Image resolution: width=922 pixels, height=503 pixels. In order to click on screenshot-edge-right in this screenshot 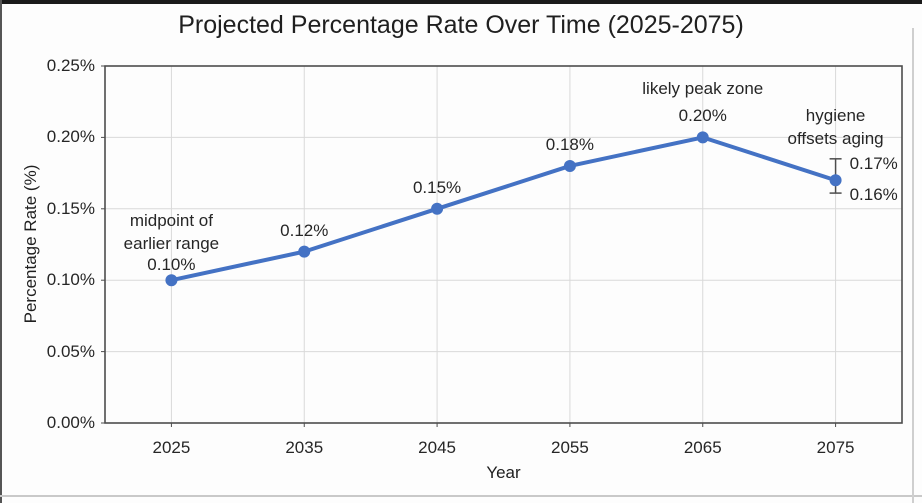, I will do `click(913, 265)`.